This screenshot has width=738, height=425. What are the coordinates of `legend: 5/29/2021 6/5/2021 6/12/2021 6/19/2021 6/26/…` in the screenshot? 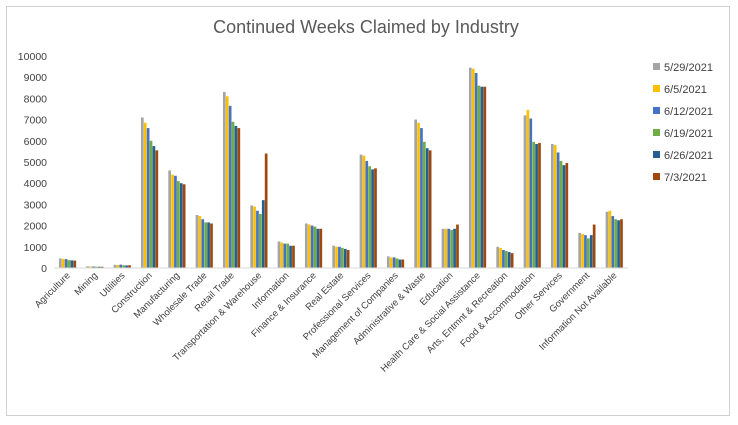 It's located at (683, 123).